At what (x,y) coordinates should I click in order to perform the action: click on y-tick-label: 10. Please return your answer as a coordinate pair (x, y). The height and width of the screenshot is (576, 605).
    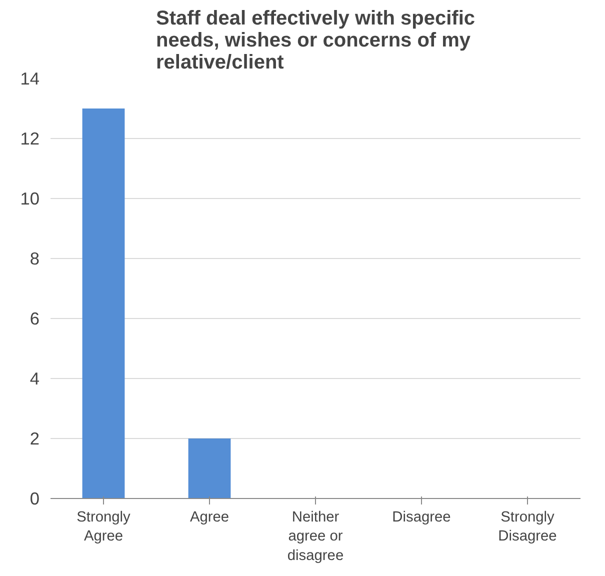
    Looking at the image, I should click on (30, 198).